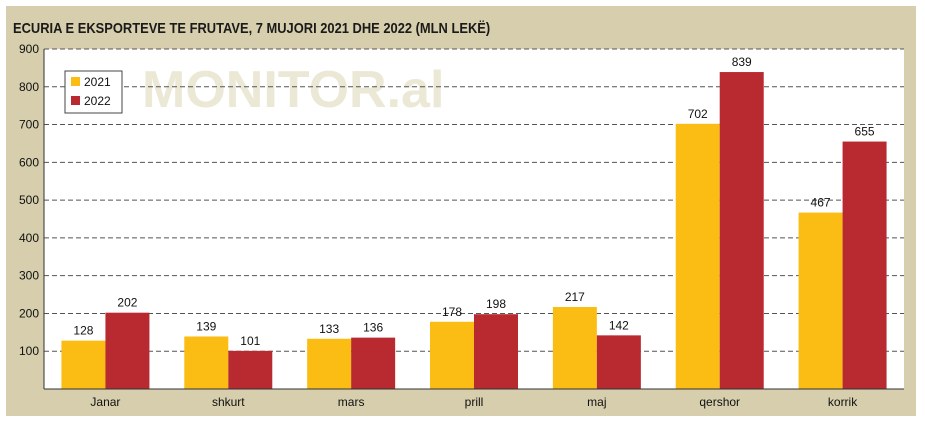 This screenshot has height=423, width=925. I want to click on y-axis-tick-labels: 100 200 300 400 500 600 700 800 900, so click(29, 200).